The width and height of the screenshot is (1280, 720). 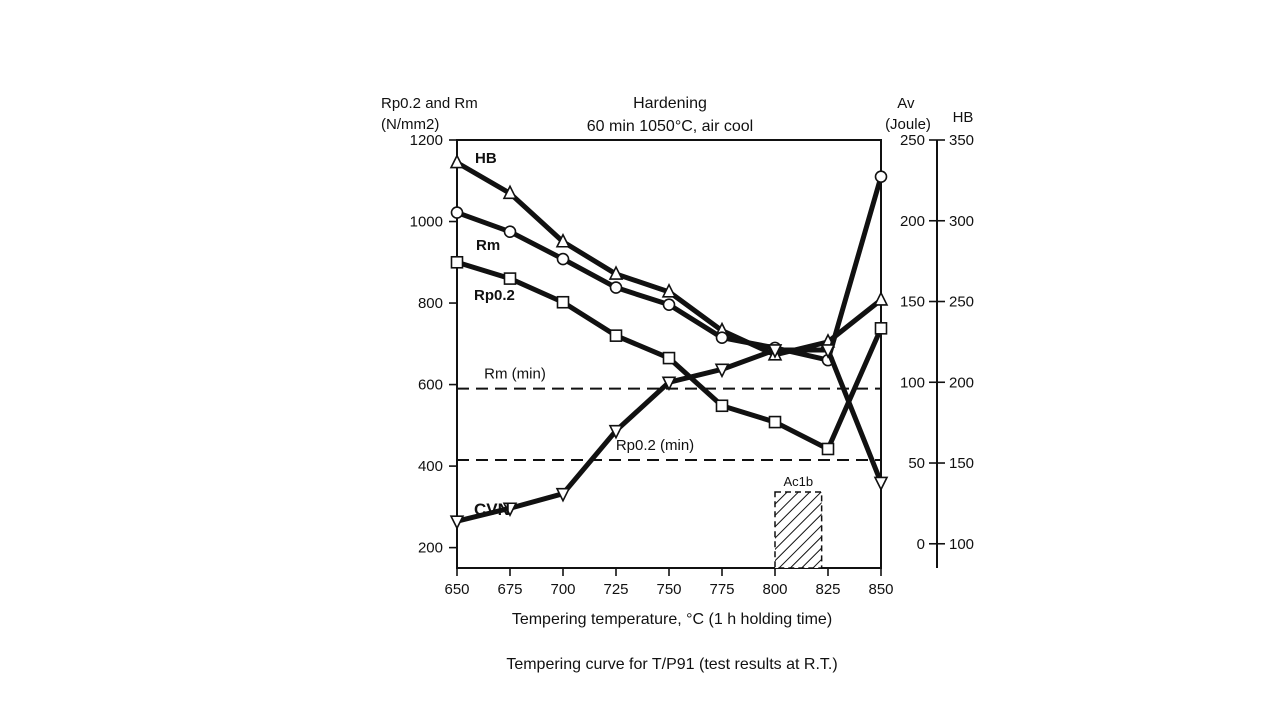 I want to click on hb-tick-label: 250, so click(x=961, y=302).